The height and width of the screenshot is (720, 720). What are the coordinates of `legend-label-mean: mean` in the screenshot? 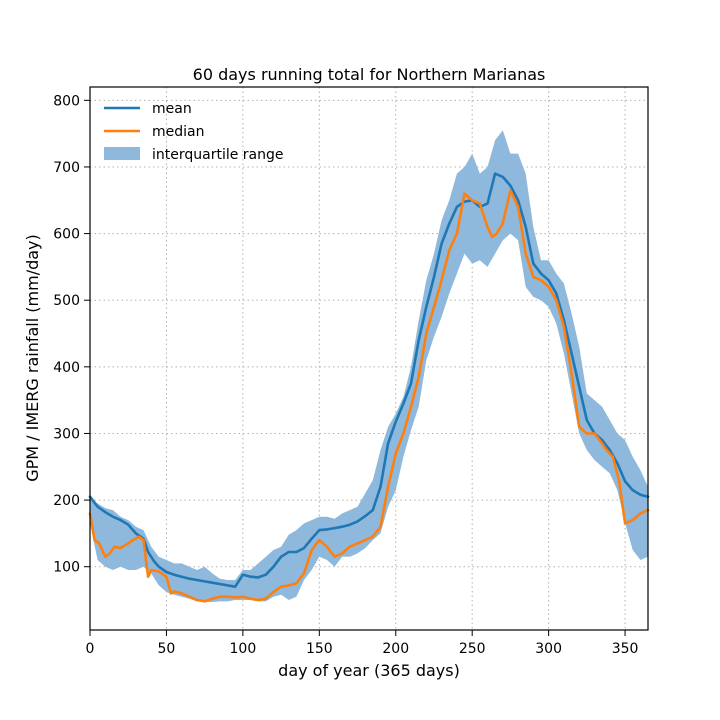 It's located at (172, 109).